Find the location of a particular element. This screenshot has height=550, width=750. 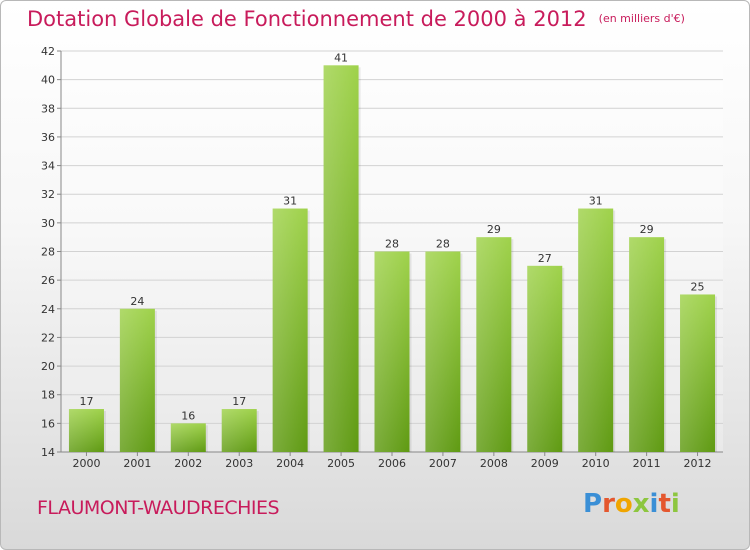

x-tick-label: 2001 is located at coordinates (137, 463).